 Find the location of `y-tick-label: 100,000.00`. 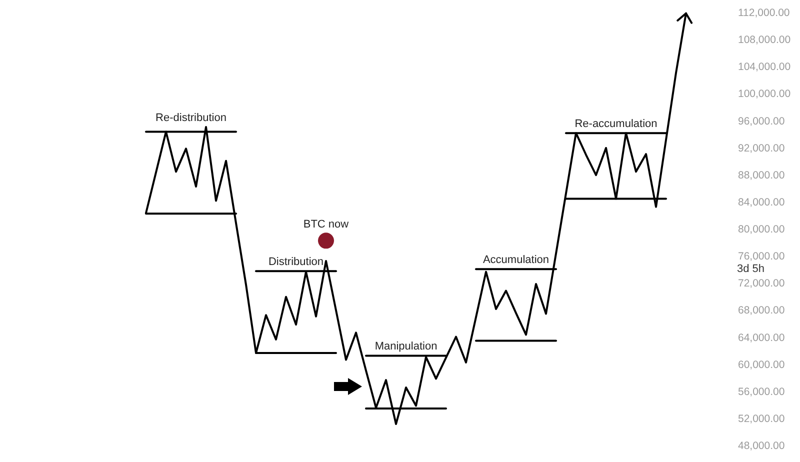

y-tick-label: 100,000.00 is located at coordinates (764, 94).